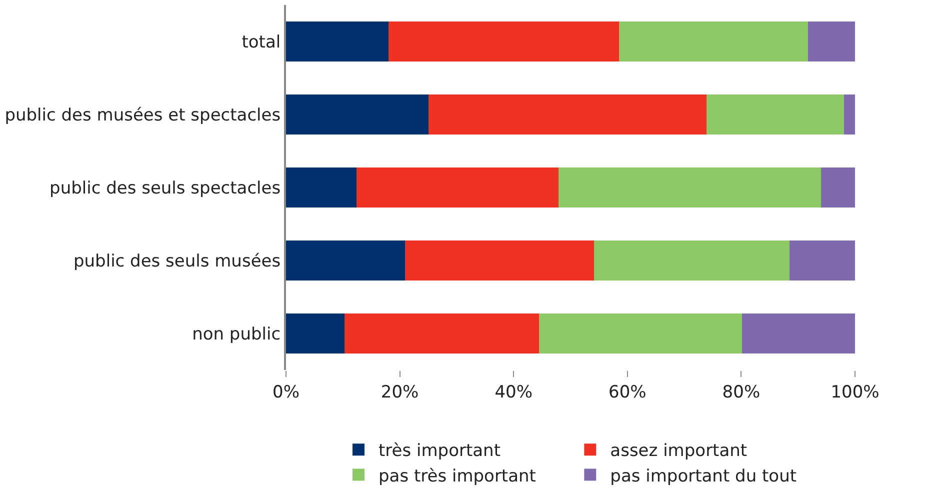 The width and height of the screenshot is (925, 498). Describe the element at coordinates (142, 115) in the screenshot. I see `y-tick-label: public des musées et spectacles` at that location.